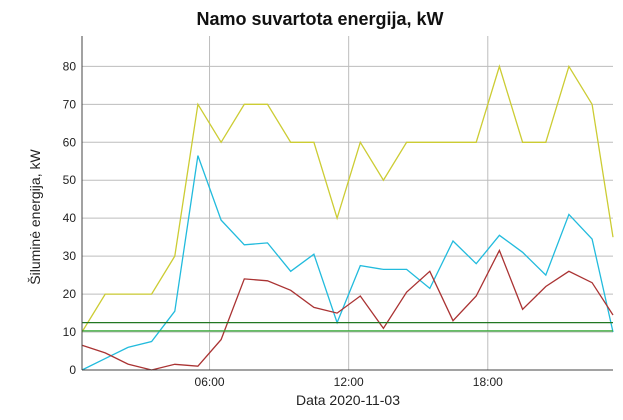 The height and width of the screenshot is (420, 623). I want to click on y-tick-label: 10, so click(70, 332).